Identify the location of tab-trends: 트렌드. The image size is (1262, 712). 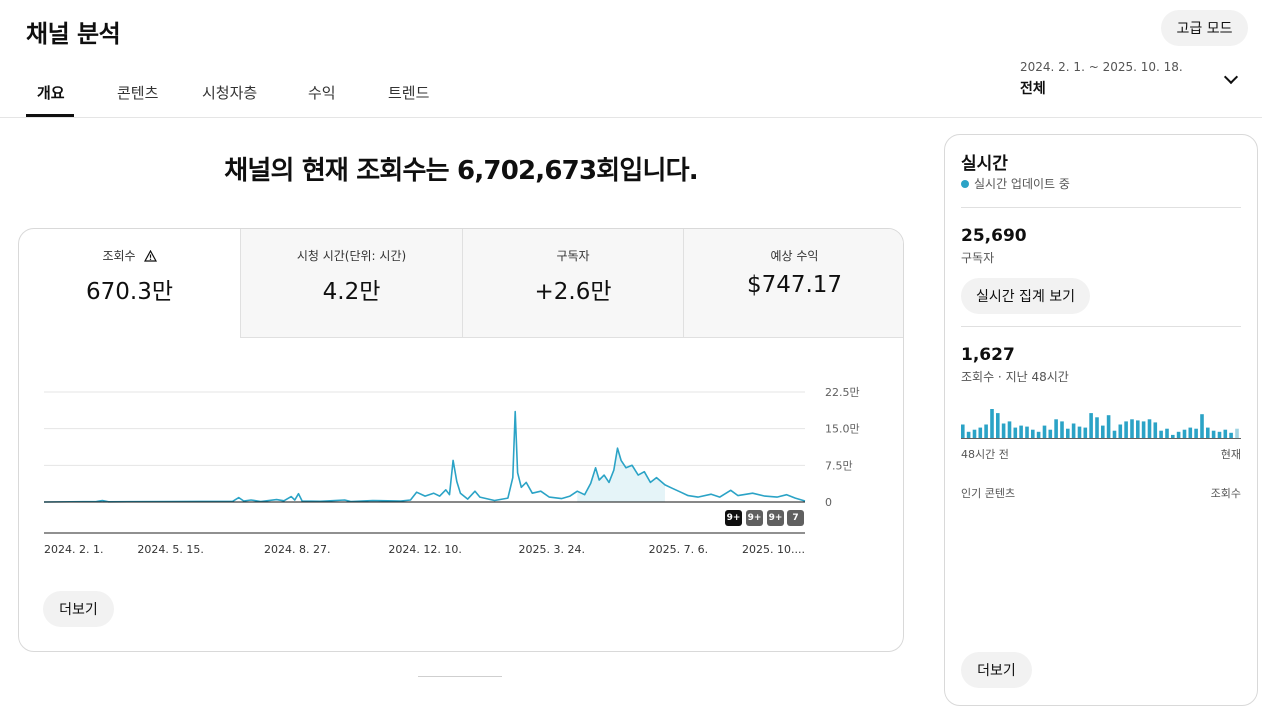
(409, 93).